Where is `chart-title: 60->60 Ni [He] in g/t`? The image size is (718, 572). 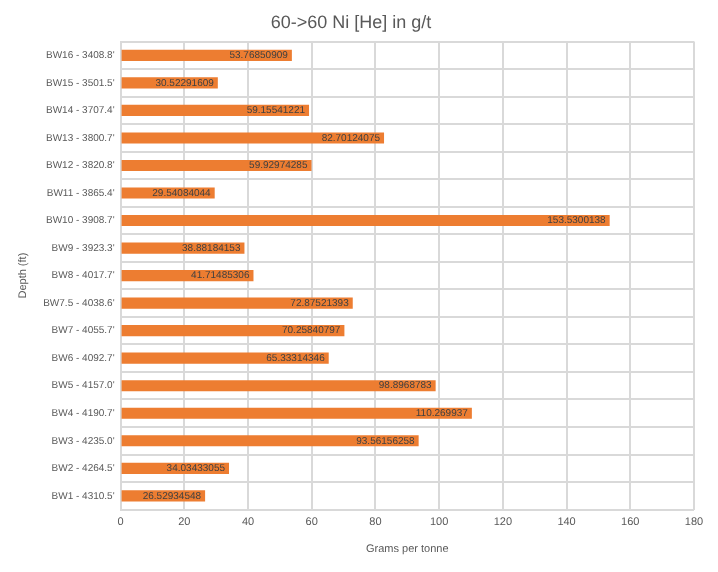
chart-title: 60->60 Ni [He] in g/t is located at coordinates (351, 21).